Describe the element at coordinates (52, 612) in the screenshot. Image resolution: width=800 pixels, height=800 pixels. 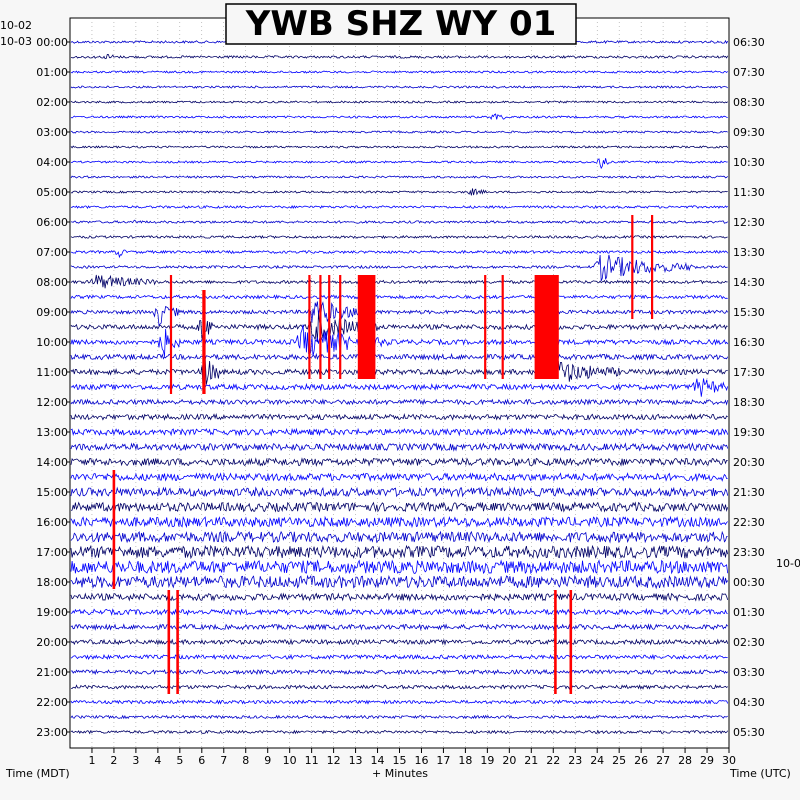
I see `left-hour-label-19: 19:00` at that location.